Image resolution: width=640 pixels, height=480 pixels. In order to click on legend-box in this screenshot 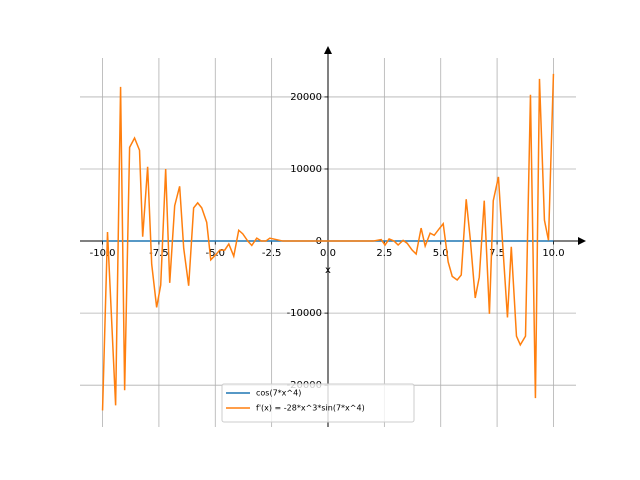, I will do `click(318, 403)`.